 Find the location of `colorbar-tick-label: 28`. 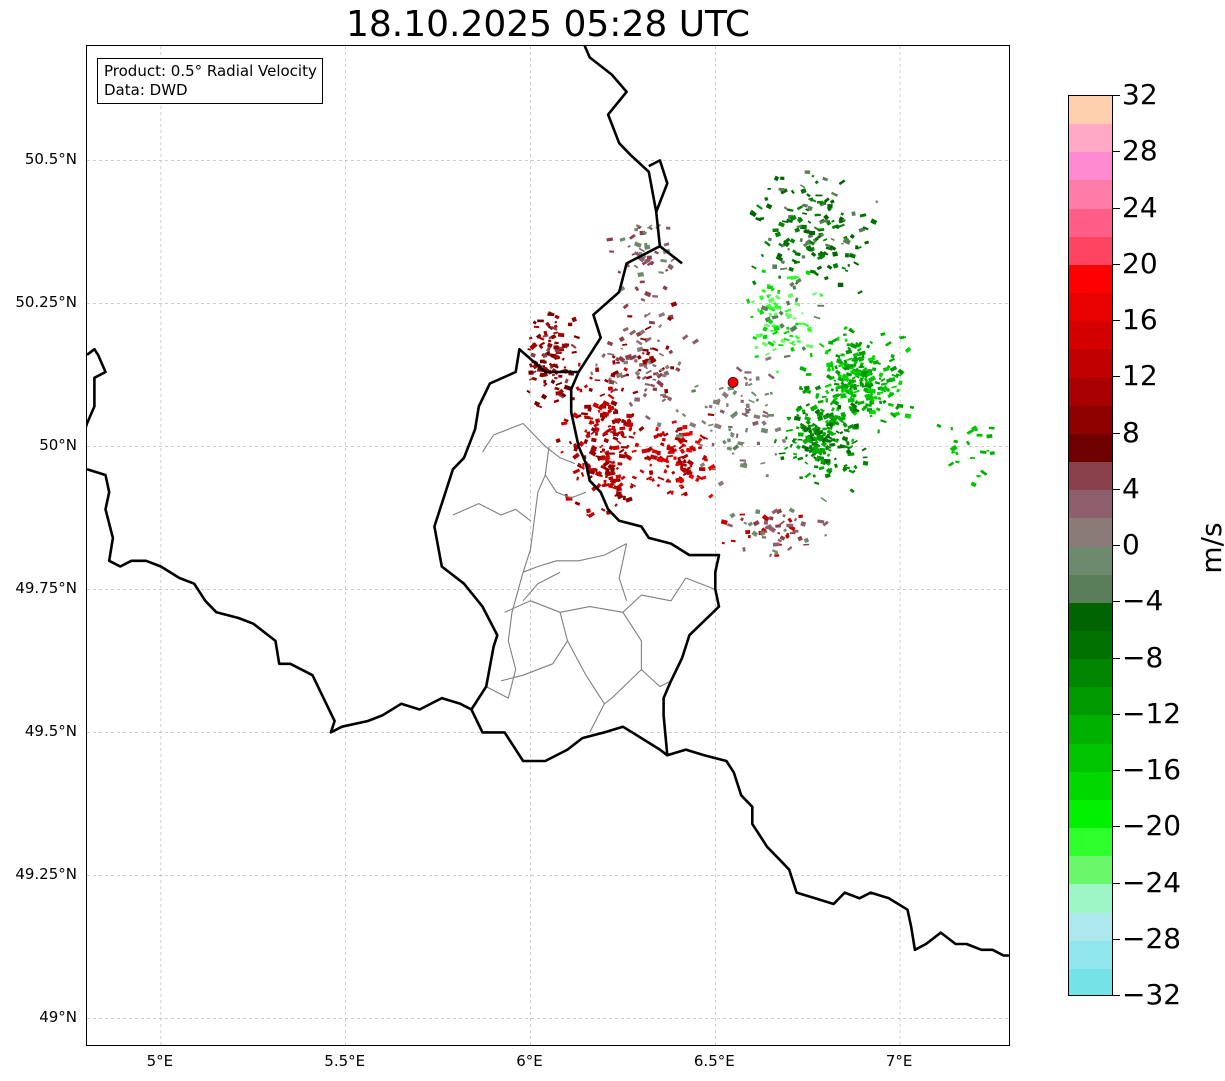

colorbar-tick-label: 28 is located at coordinates (1140, 151).